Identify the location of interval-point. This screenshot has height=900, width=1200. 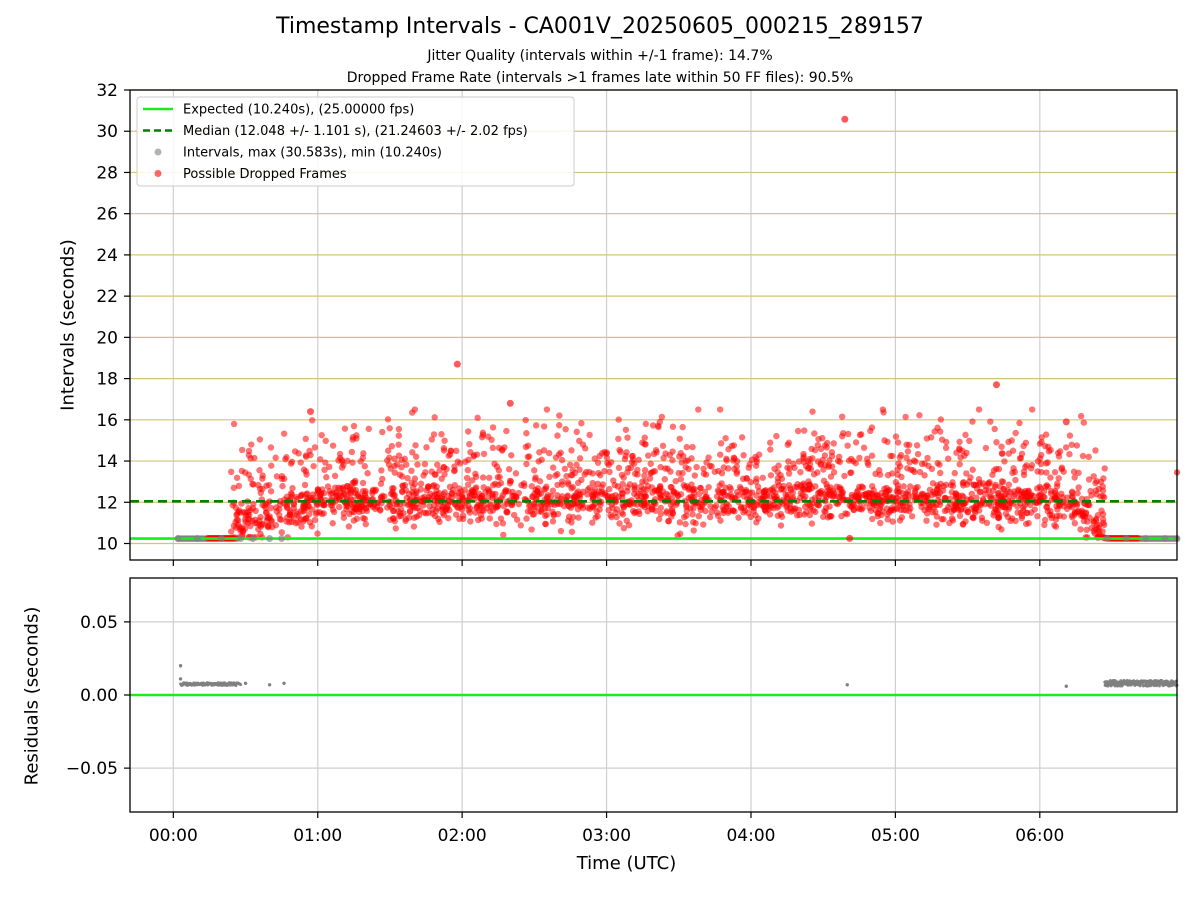
(282, 539).